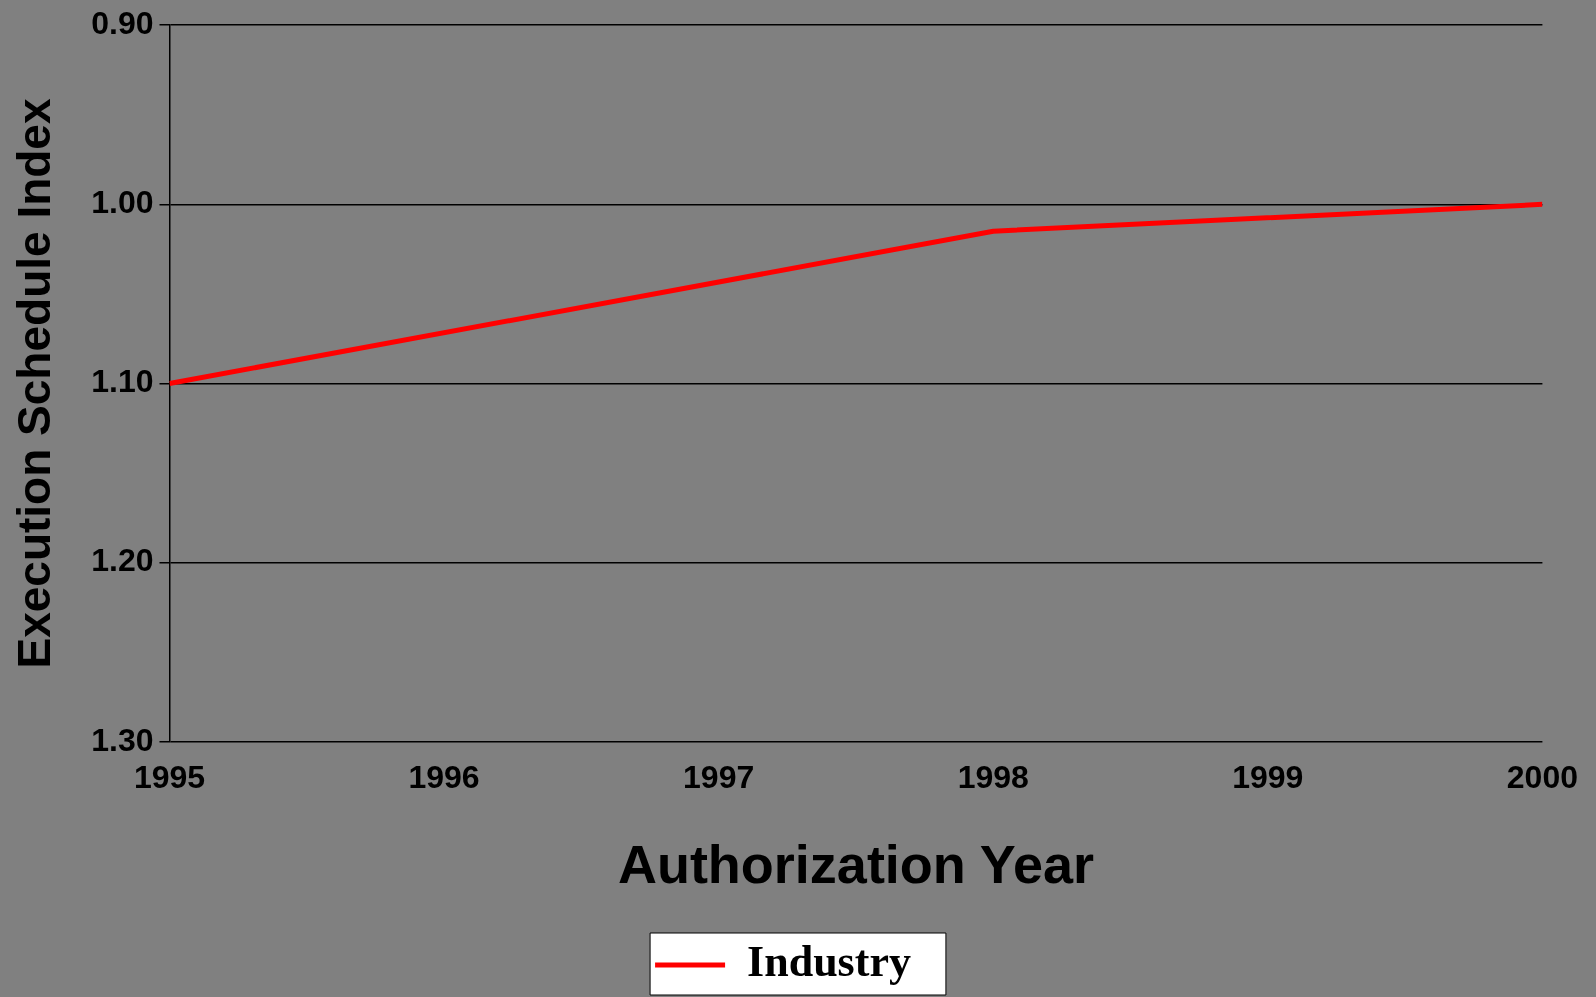 The width and height of the screenshot is (1596, 997). I want to click on legend-label: Industry, so click(829, 962).